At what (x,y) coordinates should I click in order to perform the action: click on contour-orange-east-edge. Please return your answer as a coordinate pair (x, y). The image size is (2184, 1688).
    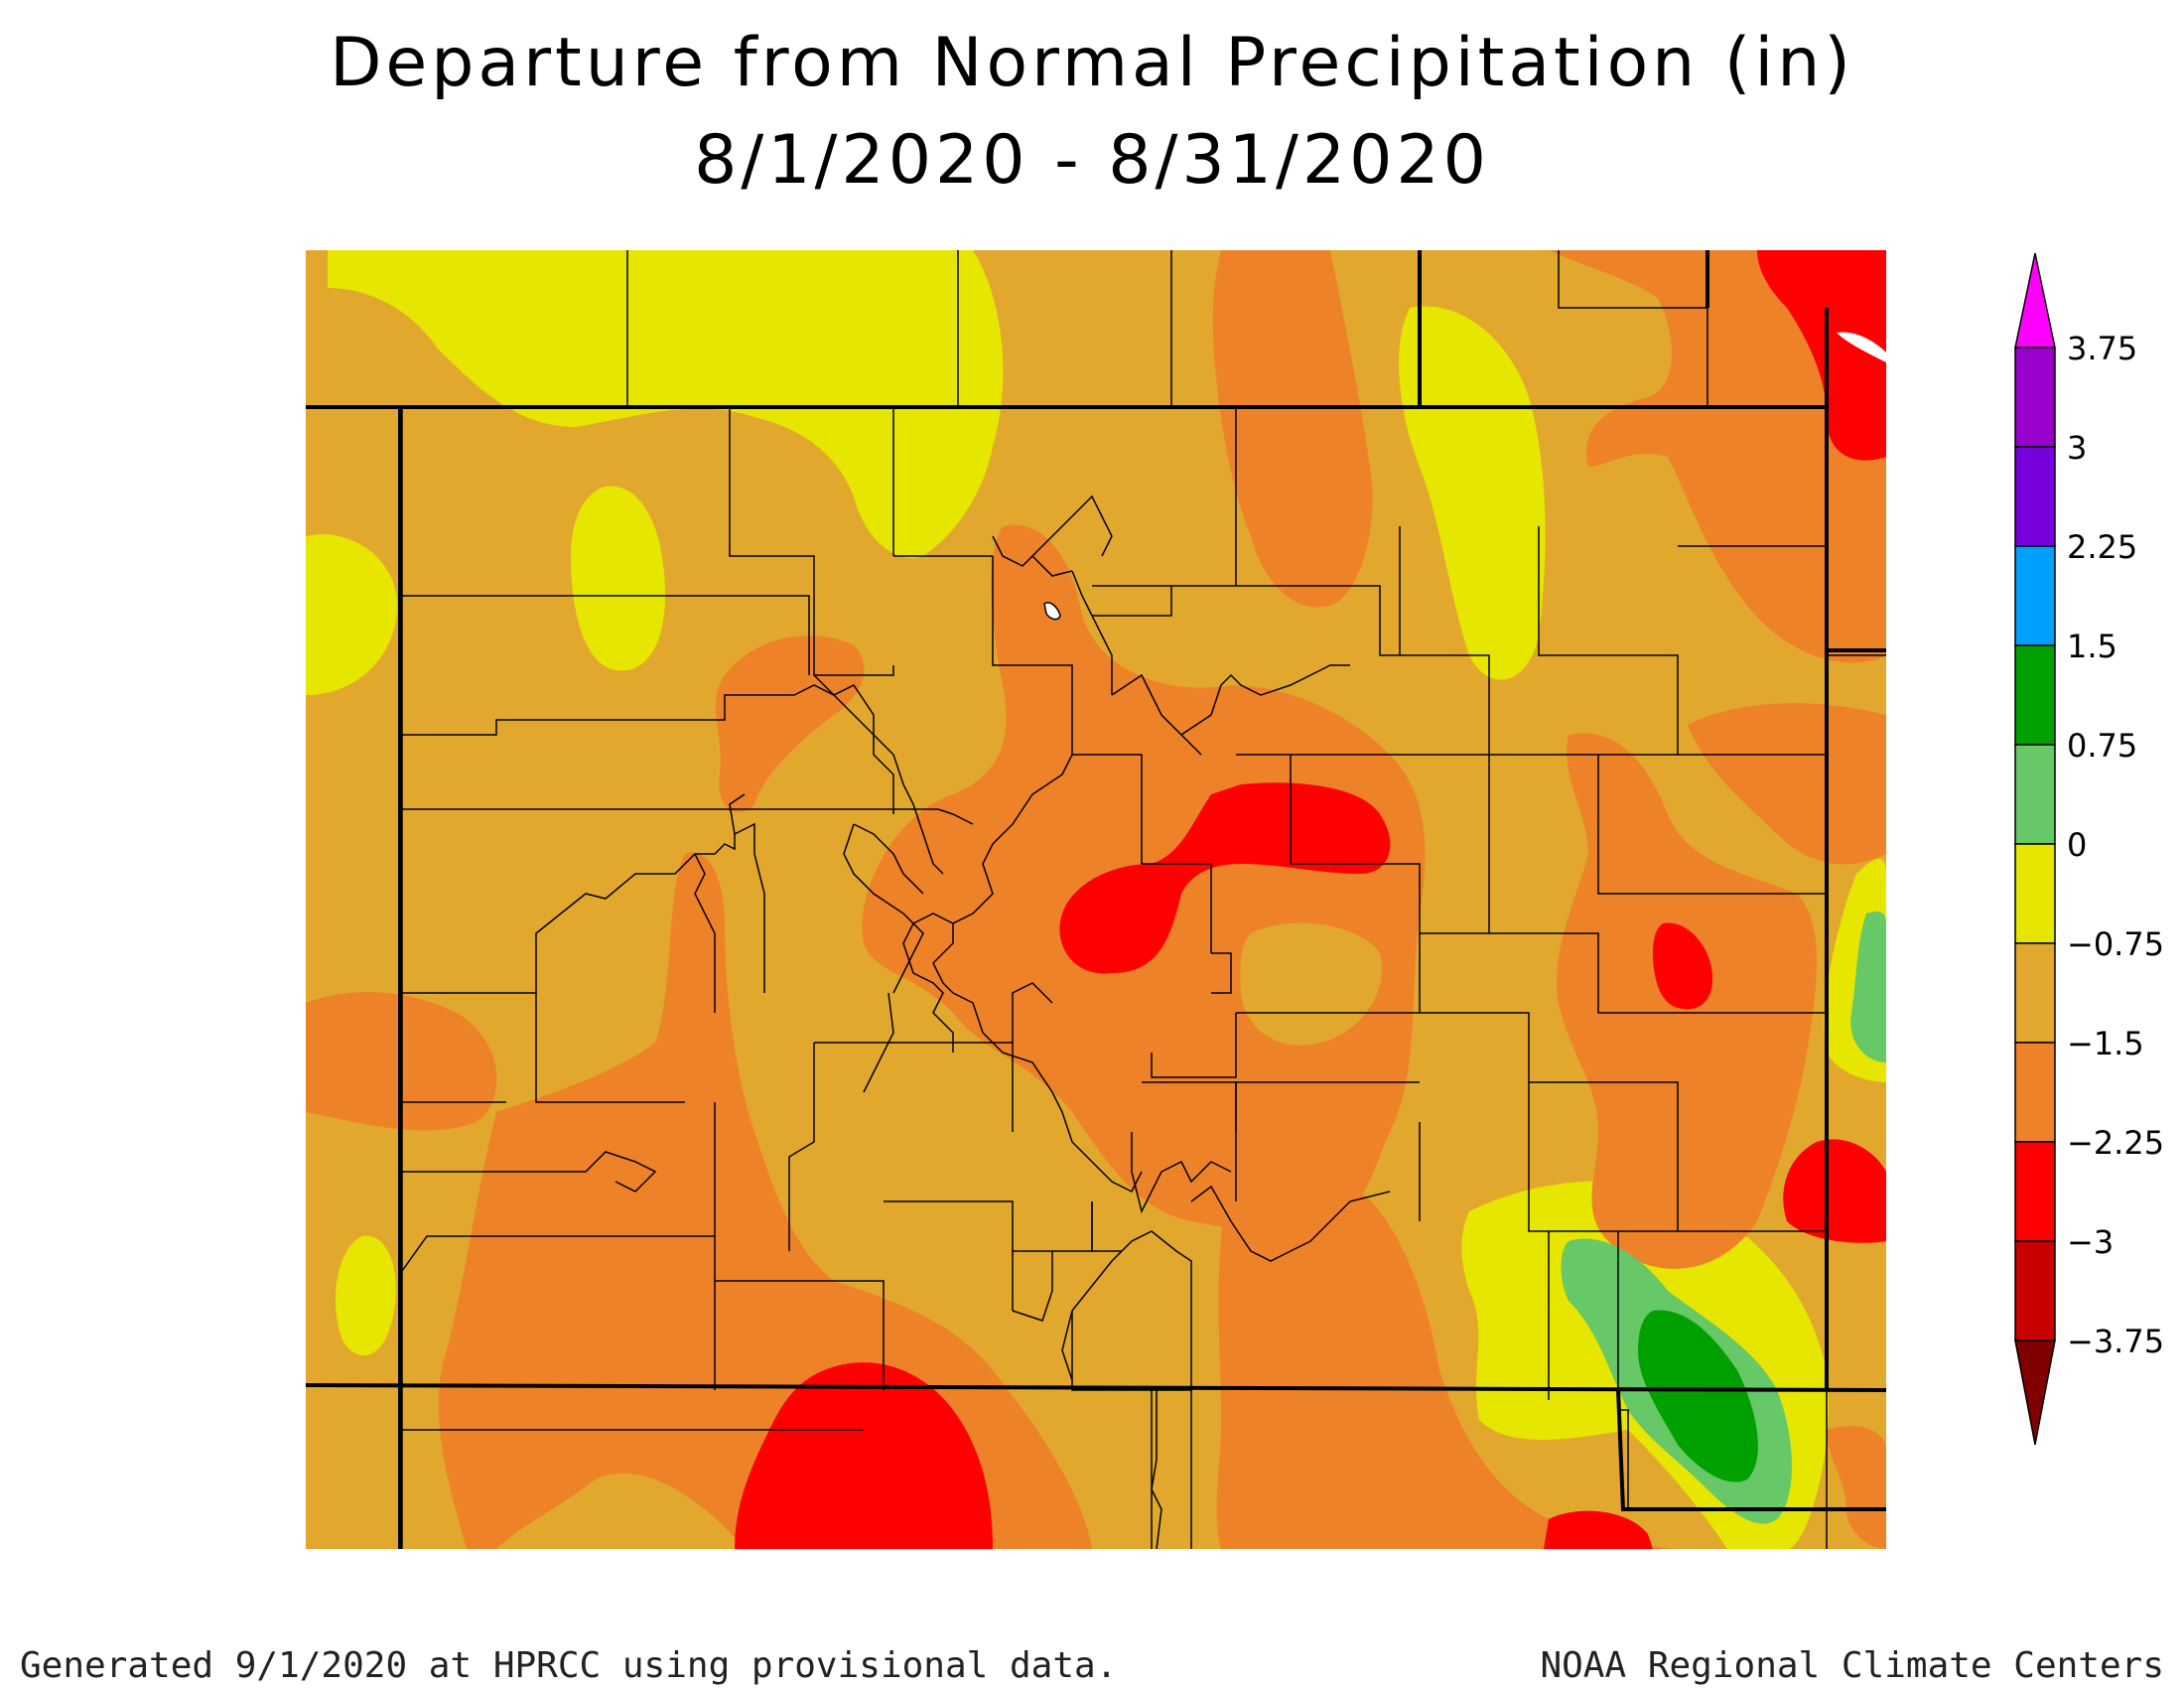
    Looking at the image, I should click on (1787, 784).